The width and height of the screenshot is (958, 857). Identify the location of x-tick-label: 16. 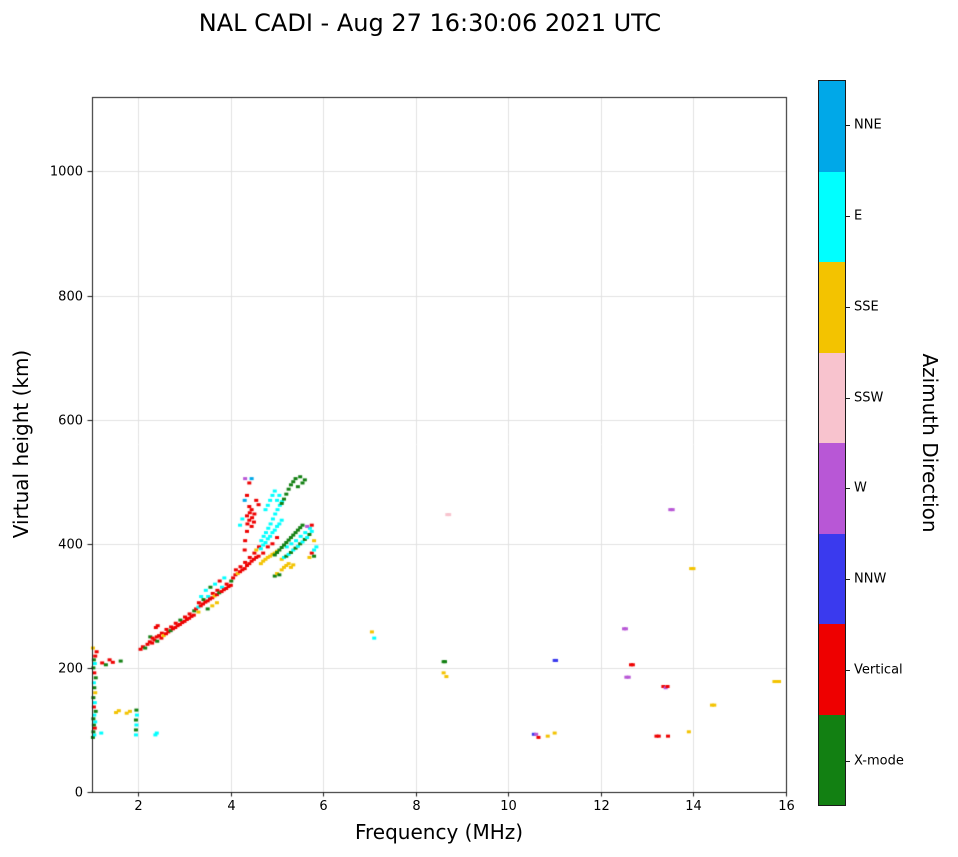
(786, 806).